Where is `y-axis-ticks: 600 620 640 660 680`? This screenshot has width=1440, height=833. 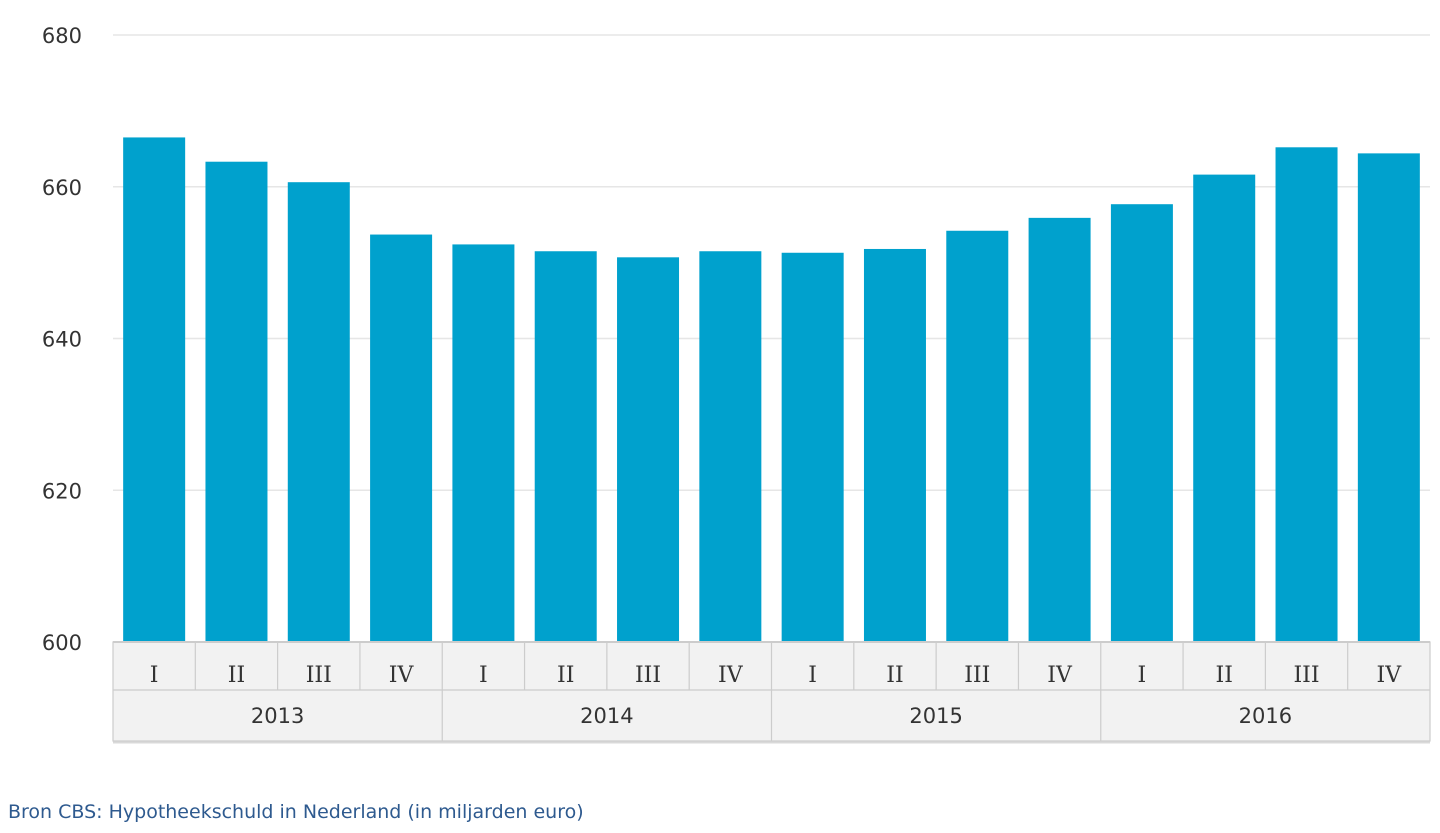 y-axis-ticks: 600 620 640 660 680 is located at coordinates (62, 339).